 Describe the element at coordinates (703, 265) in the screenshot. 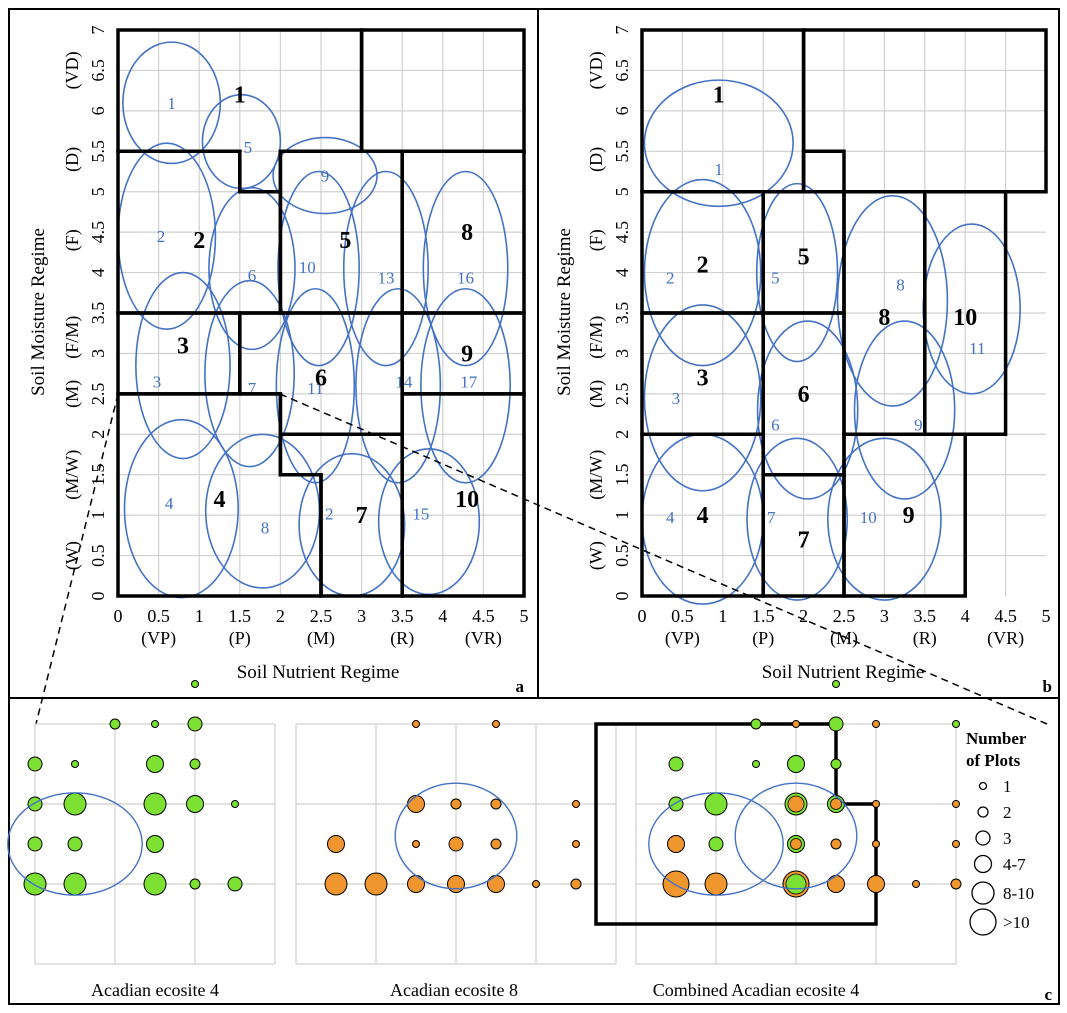

I see `zone-label-2: 2` at that location.